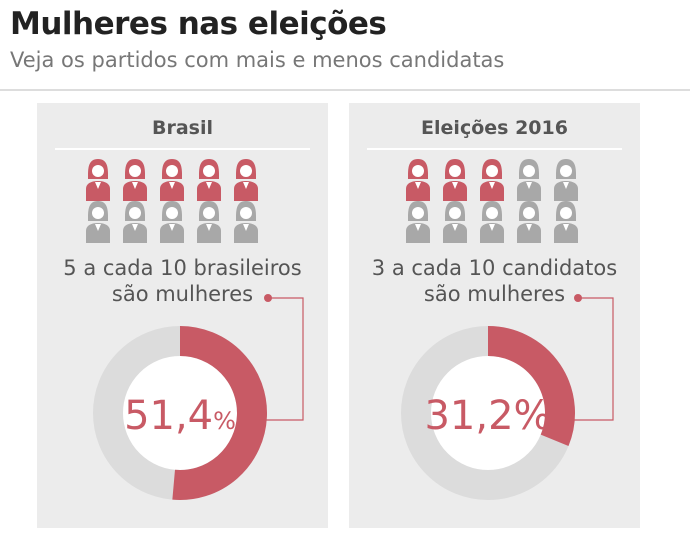  I want to click on caption: 5 a cada 10 brasileiros são mulheres, so click(182, 281).